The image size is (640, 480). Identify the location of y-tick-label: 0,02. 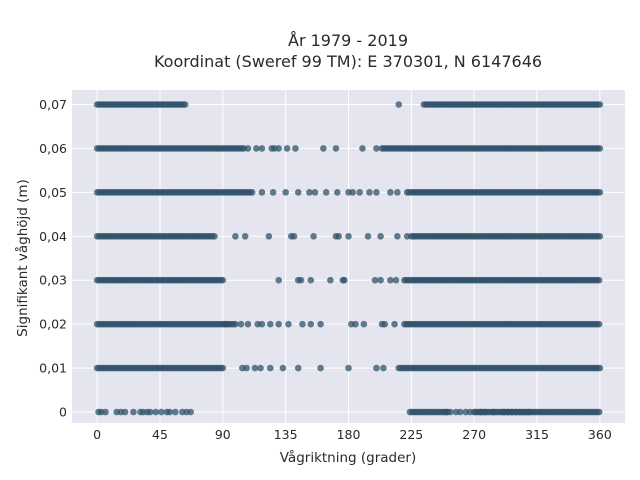
(53, 324).